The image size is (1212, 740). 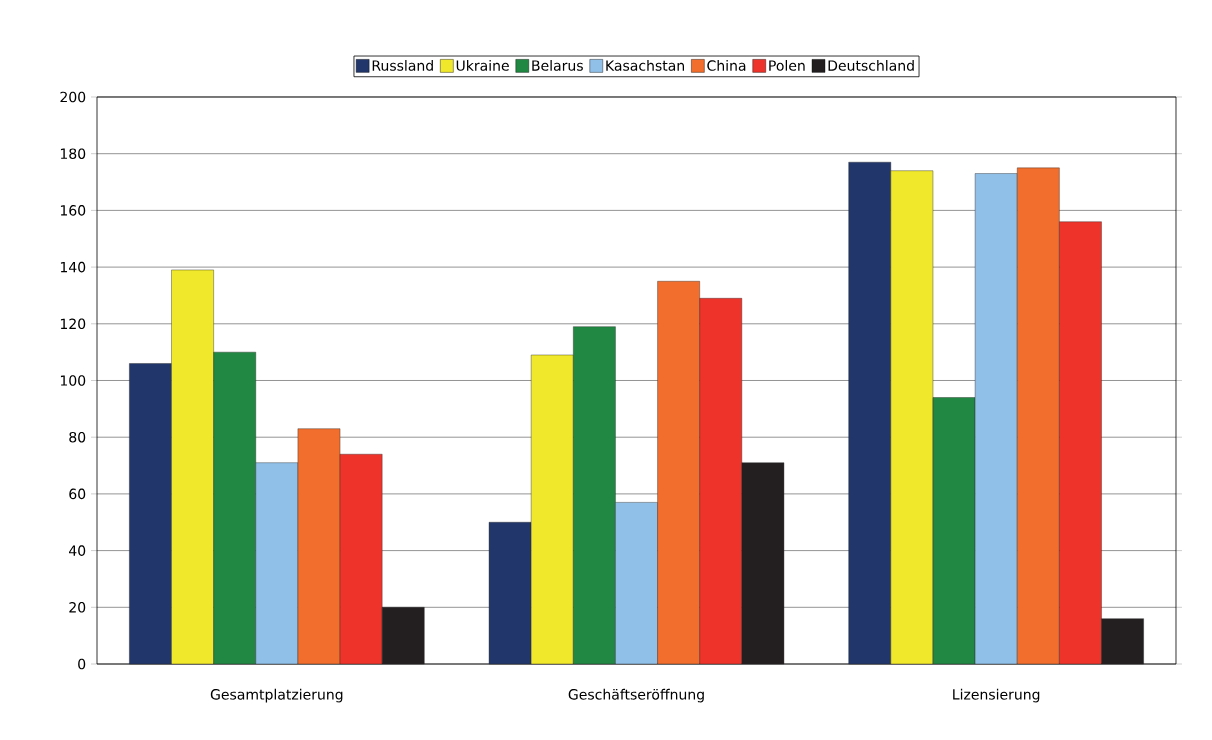 What do you see at coordinates (77, 494) in the screenshot?
I see `y-tick-label: 60` at bounding box center [77, 494].